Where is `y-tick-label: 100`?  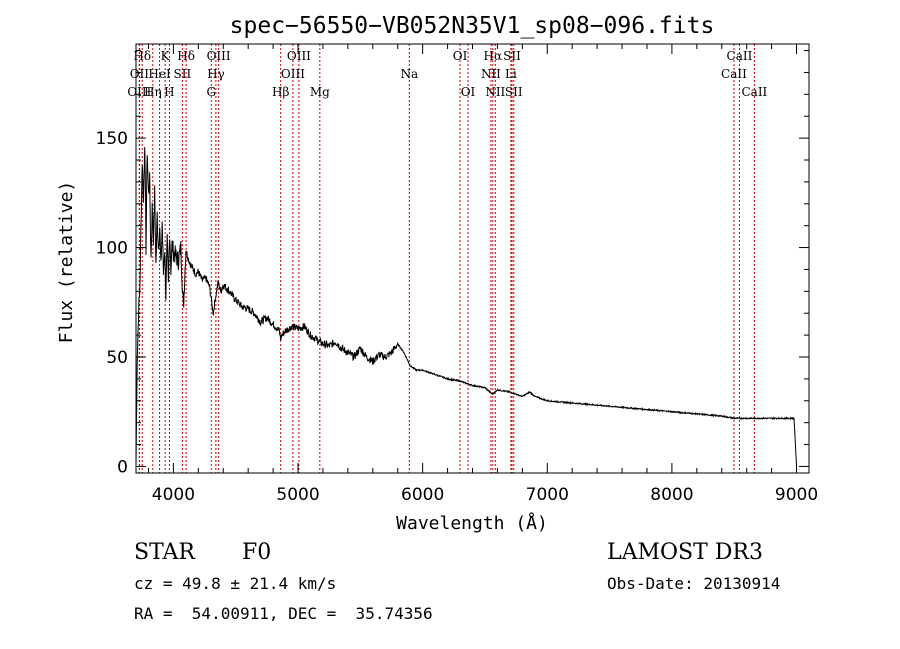
y-tick-label: 100 is located at coordinates (112, 249).